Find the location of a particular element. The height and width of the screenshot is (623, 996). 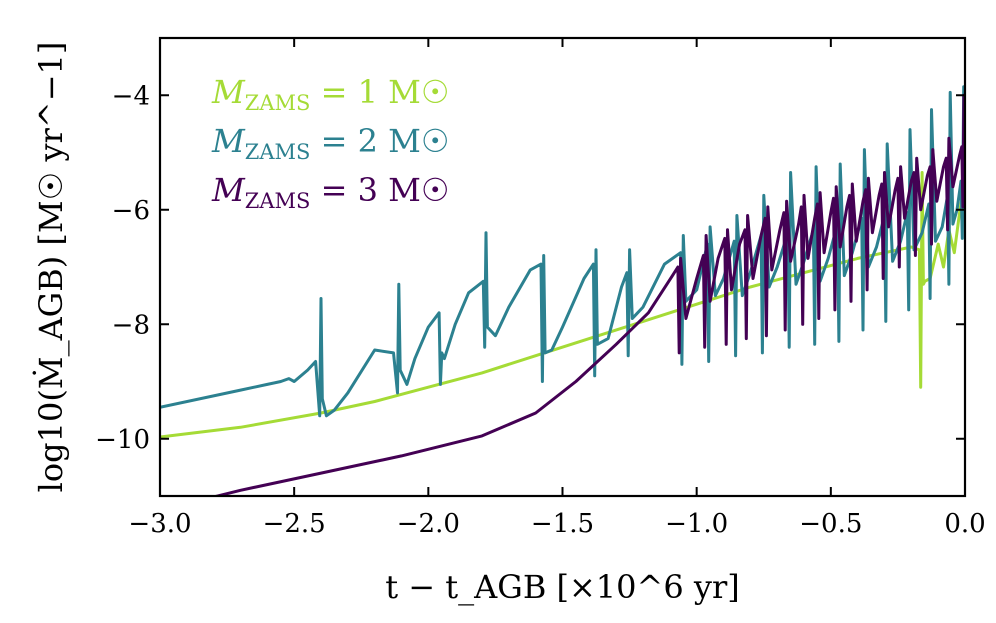

legend-value: = 2 M☉ is located at coordinates (379, 141).